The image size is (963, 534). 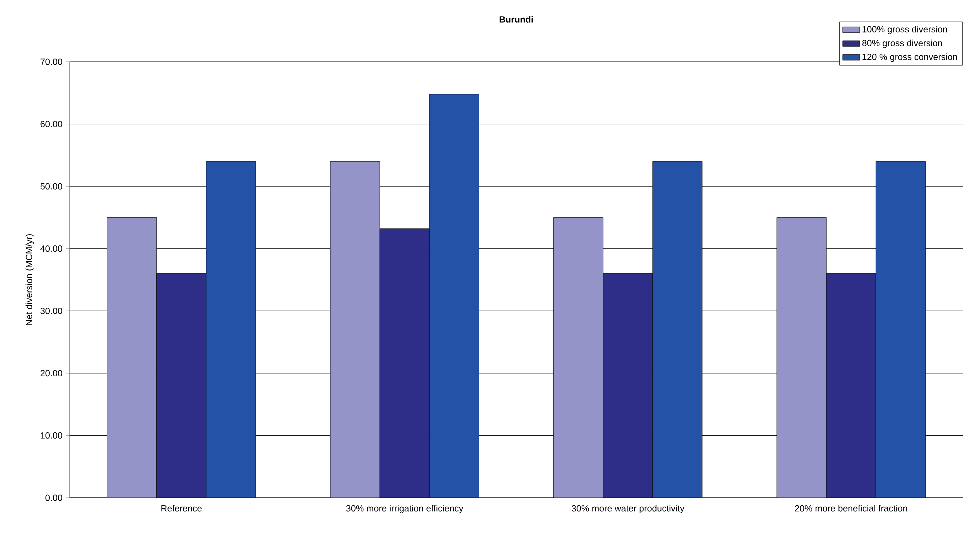 I want to click on legend-label: 120 % gross conversion, so click(x=910, y=58).